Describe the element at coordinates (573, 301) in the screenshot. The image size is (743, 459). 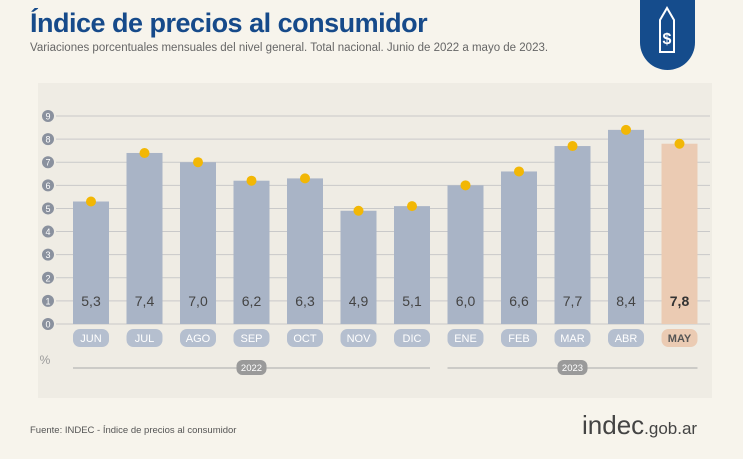
I see `value-label: 7,7` at that location.